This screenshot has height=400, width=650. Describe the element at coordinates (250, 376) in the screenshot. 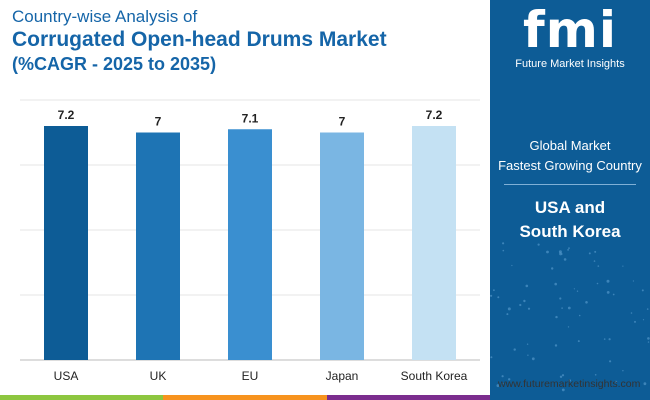

I see `x-tick-label: EU` at that location.